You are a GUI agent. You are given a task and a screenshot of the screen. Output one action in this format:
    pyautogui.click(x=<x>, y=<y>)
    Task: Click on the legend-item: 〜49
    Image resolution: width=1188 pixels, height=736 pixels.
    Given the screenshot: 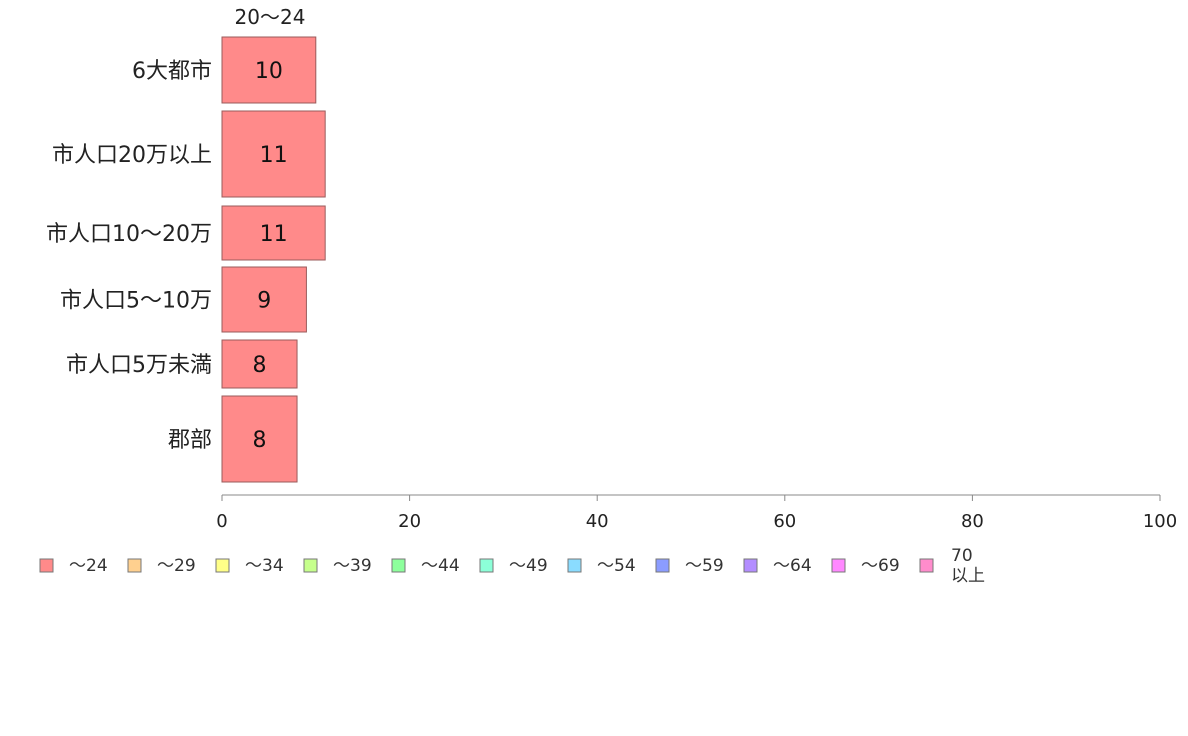 What is the action you would take?
    pyautogui.click(x=513, y=566)
    